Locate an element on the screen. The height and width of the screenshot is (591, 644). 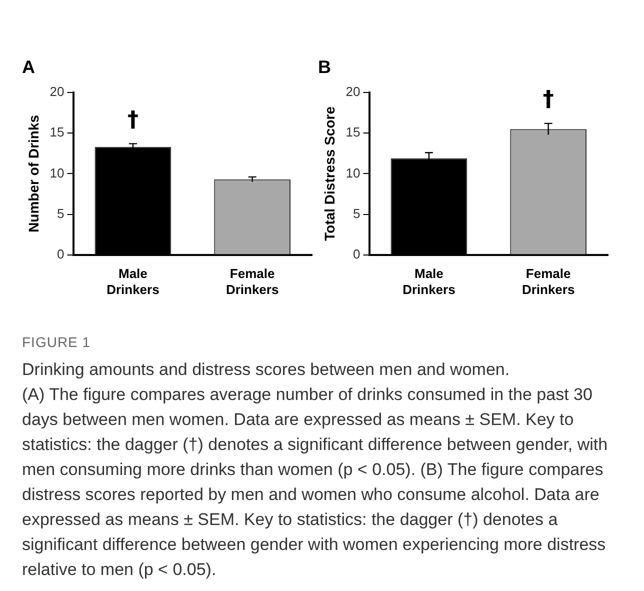
chart-title: B is located at coordinates (324, 66).